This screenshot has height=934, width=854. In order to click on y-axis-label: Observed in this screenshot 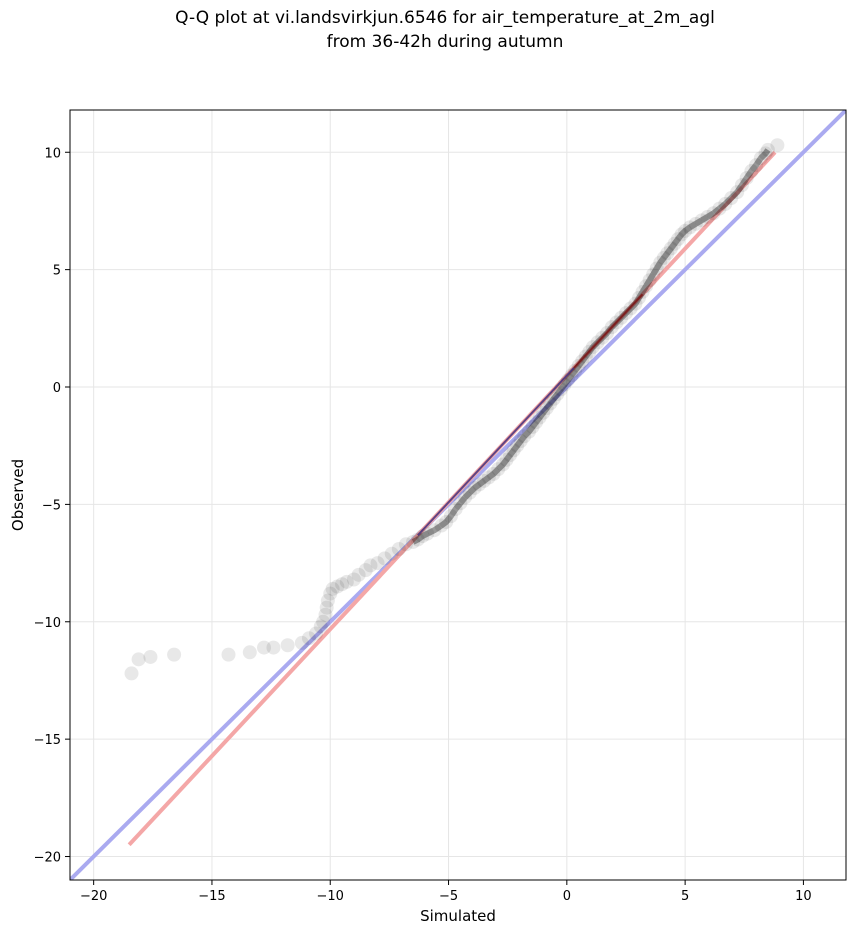, I will do `click(18, 495)`.